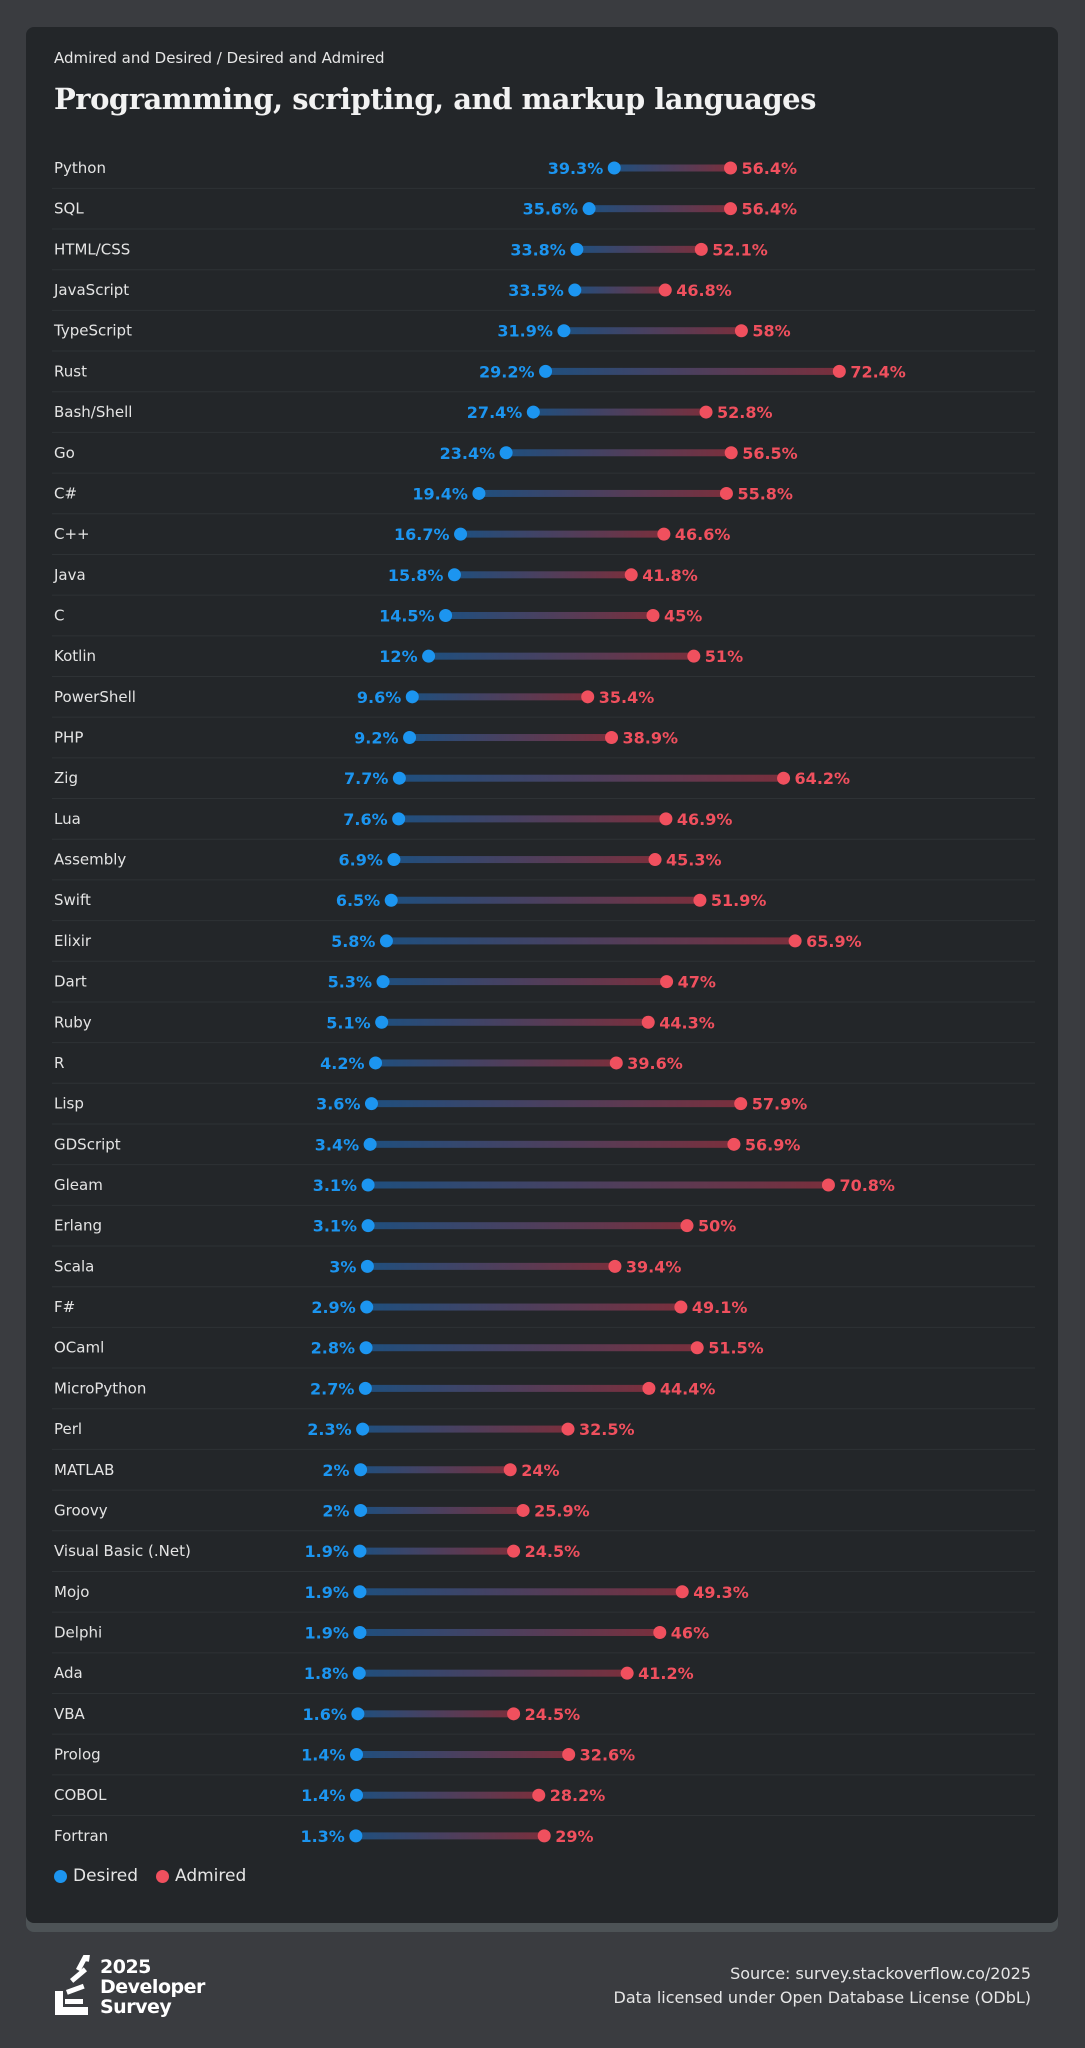  Describe the element at coordinates (73, 1985) in the screenshot. I see `stack-logo-icon` at that location.